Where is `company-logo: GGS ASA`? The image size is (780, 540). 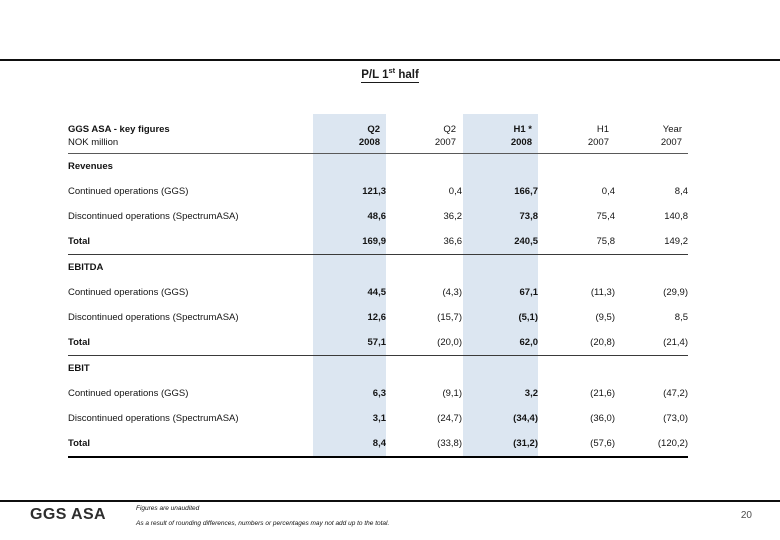 company-logo: GGS ASA is located at coordinates (68, 514).